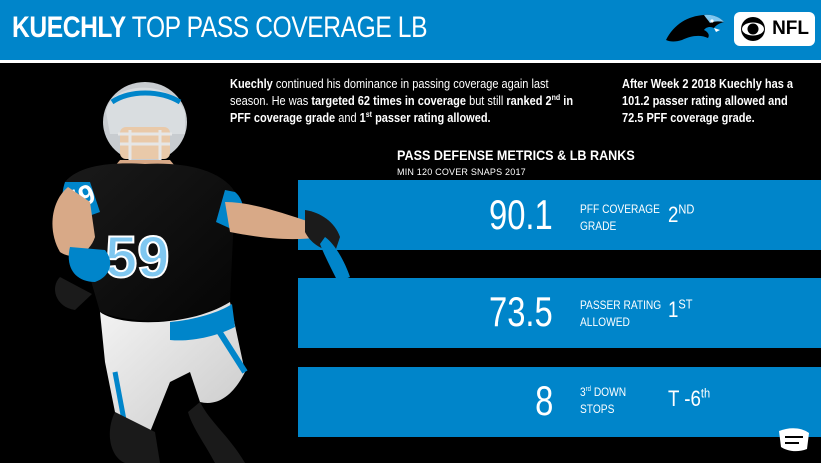  What do you see at coordinates (753, 29) in the screenshot?
I see `cbs-eye-icon` at bounding box center [753, 29].